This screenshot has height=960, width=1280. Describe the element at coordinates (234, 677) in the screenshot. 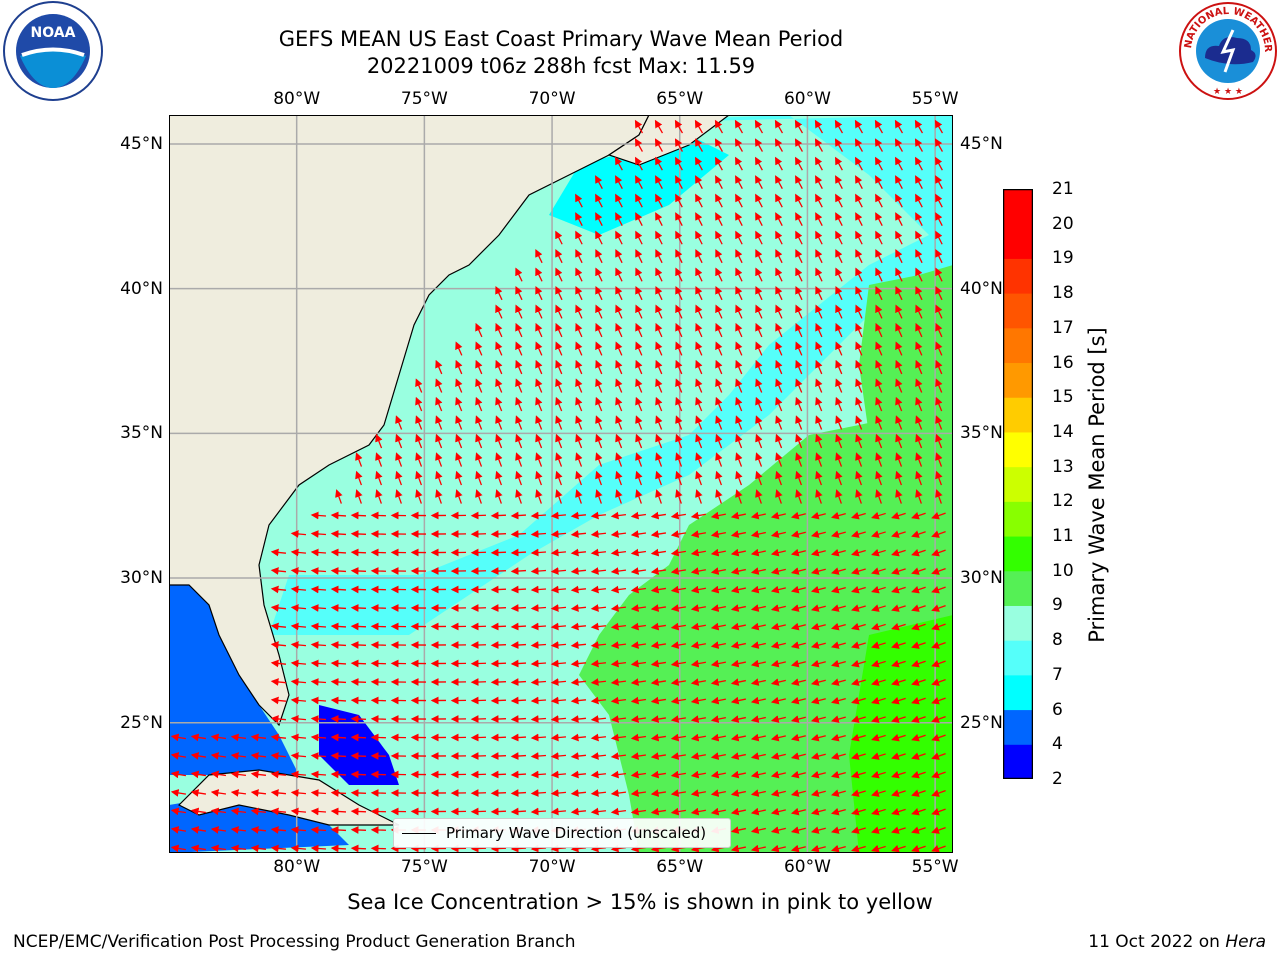

I see `period-region-gulf` at that location.